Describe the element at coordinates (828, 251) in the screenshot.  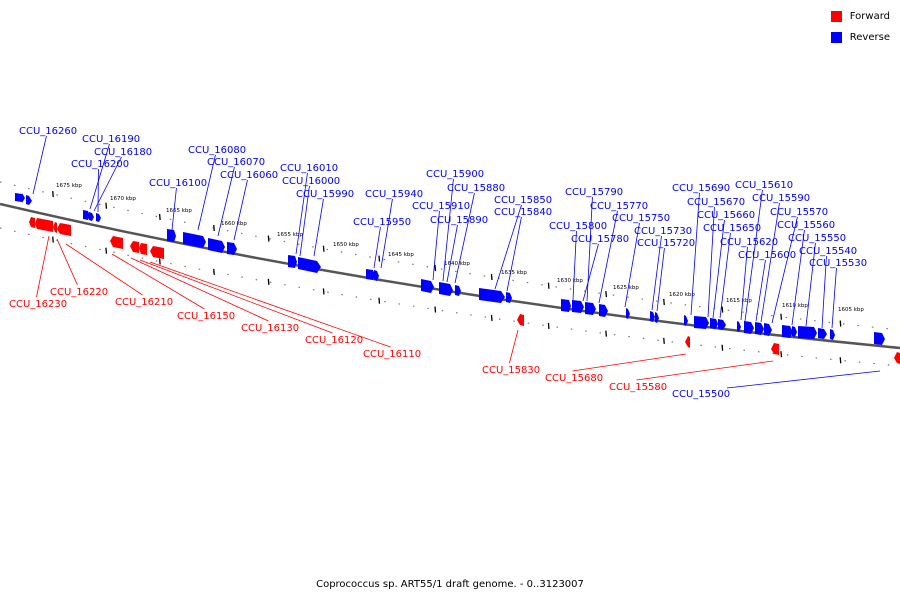
I see `gene-label: CCU_15540` at that location.